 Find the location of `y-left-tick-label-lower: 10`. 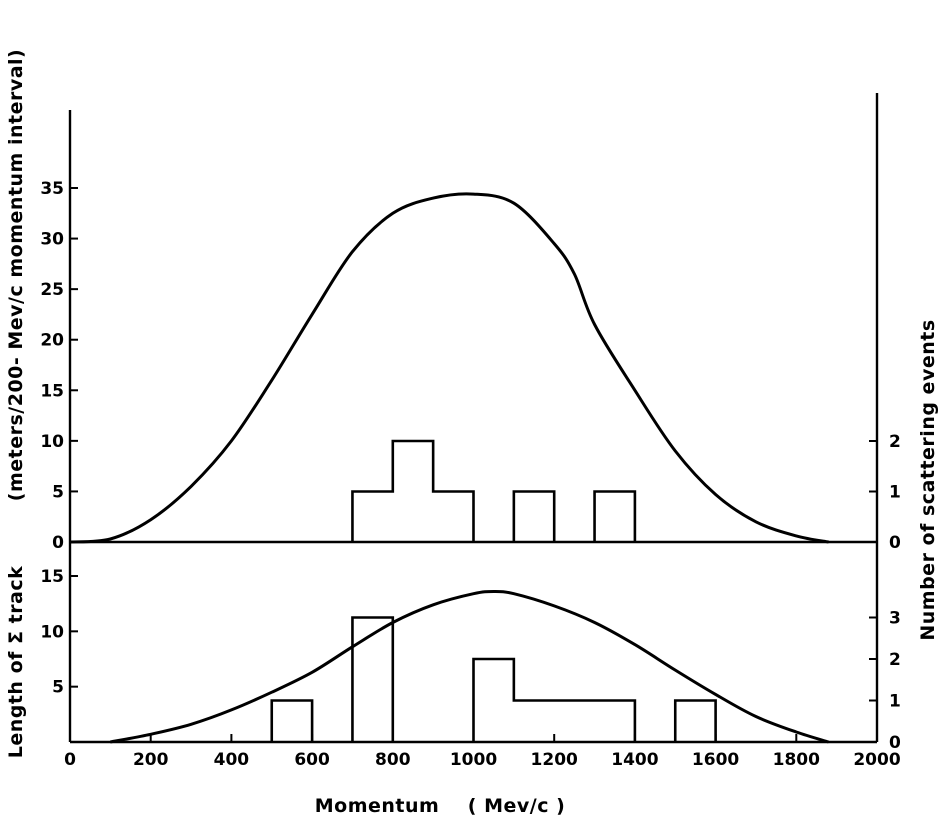

y-left-tick-label-lower: 10 is located at coordinates (52, 632).